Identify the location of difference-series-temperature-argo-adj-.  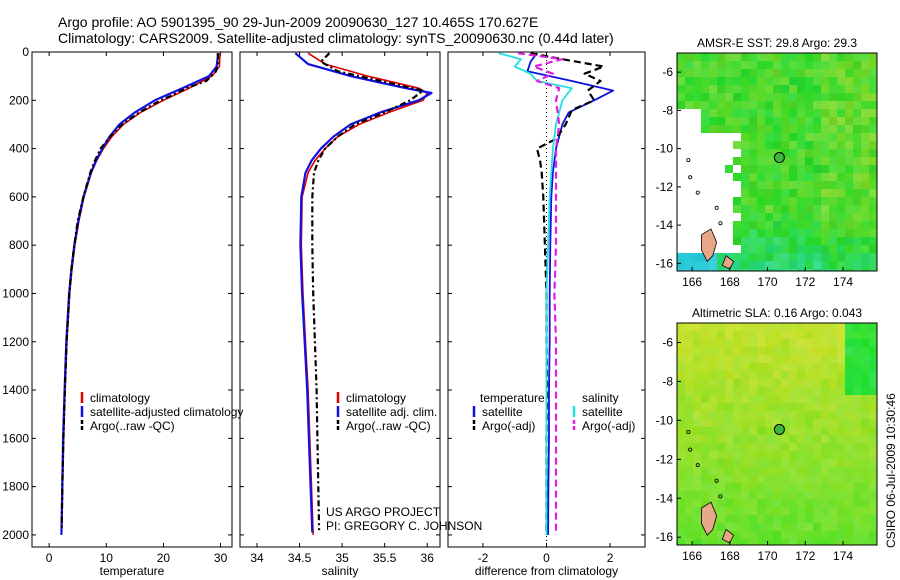
(567, 293).